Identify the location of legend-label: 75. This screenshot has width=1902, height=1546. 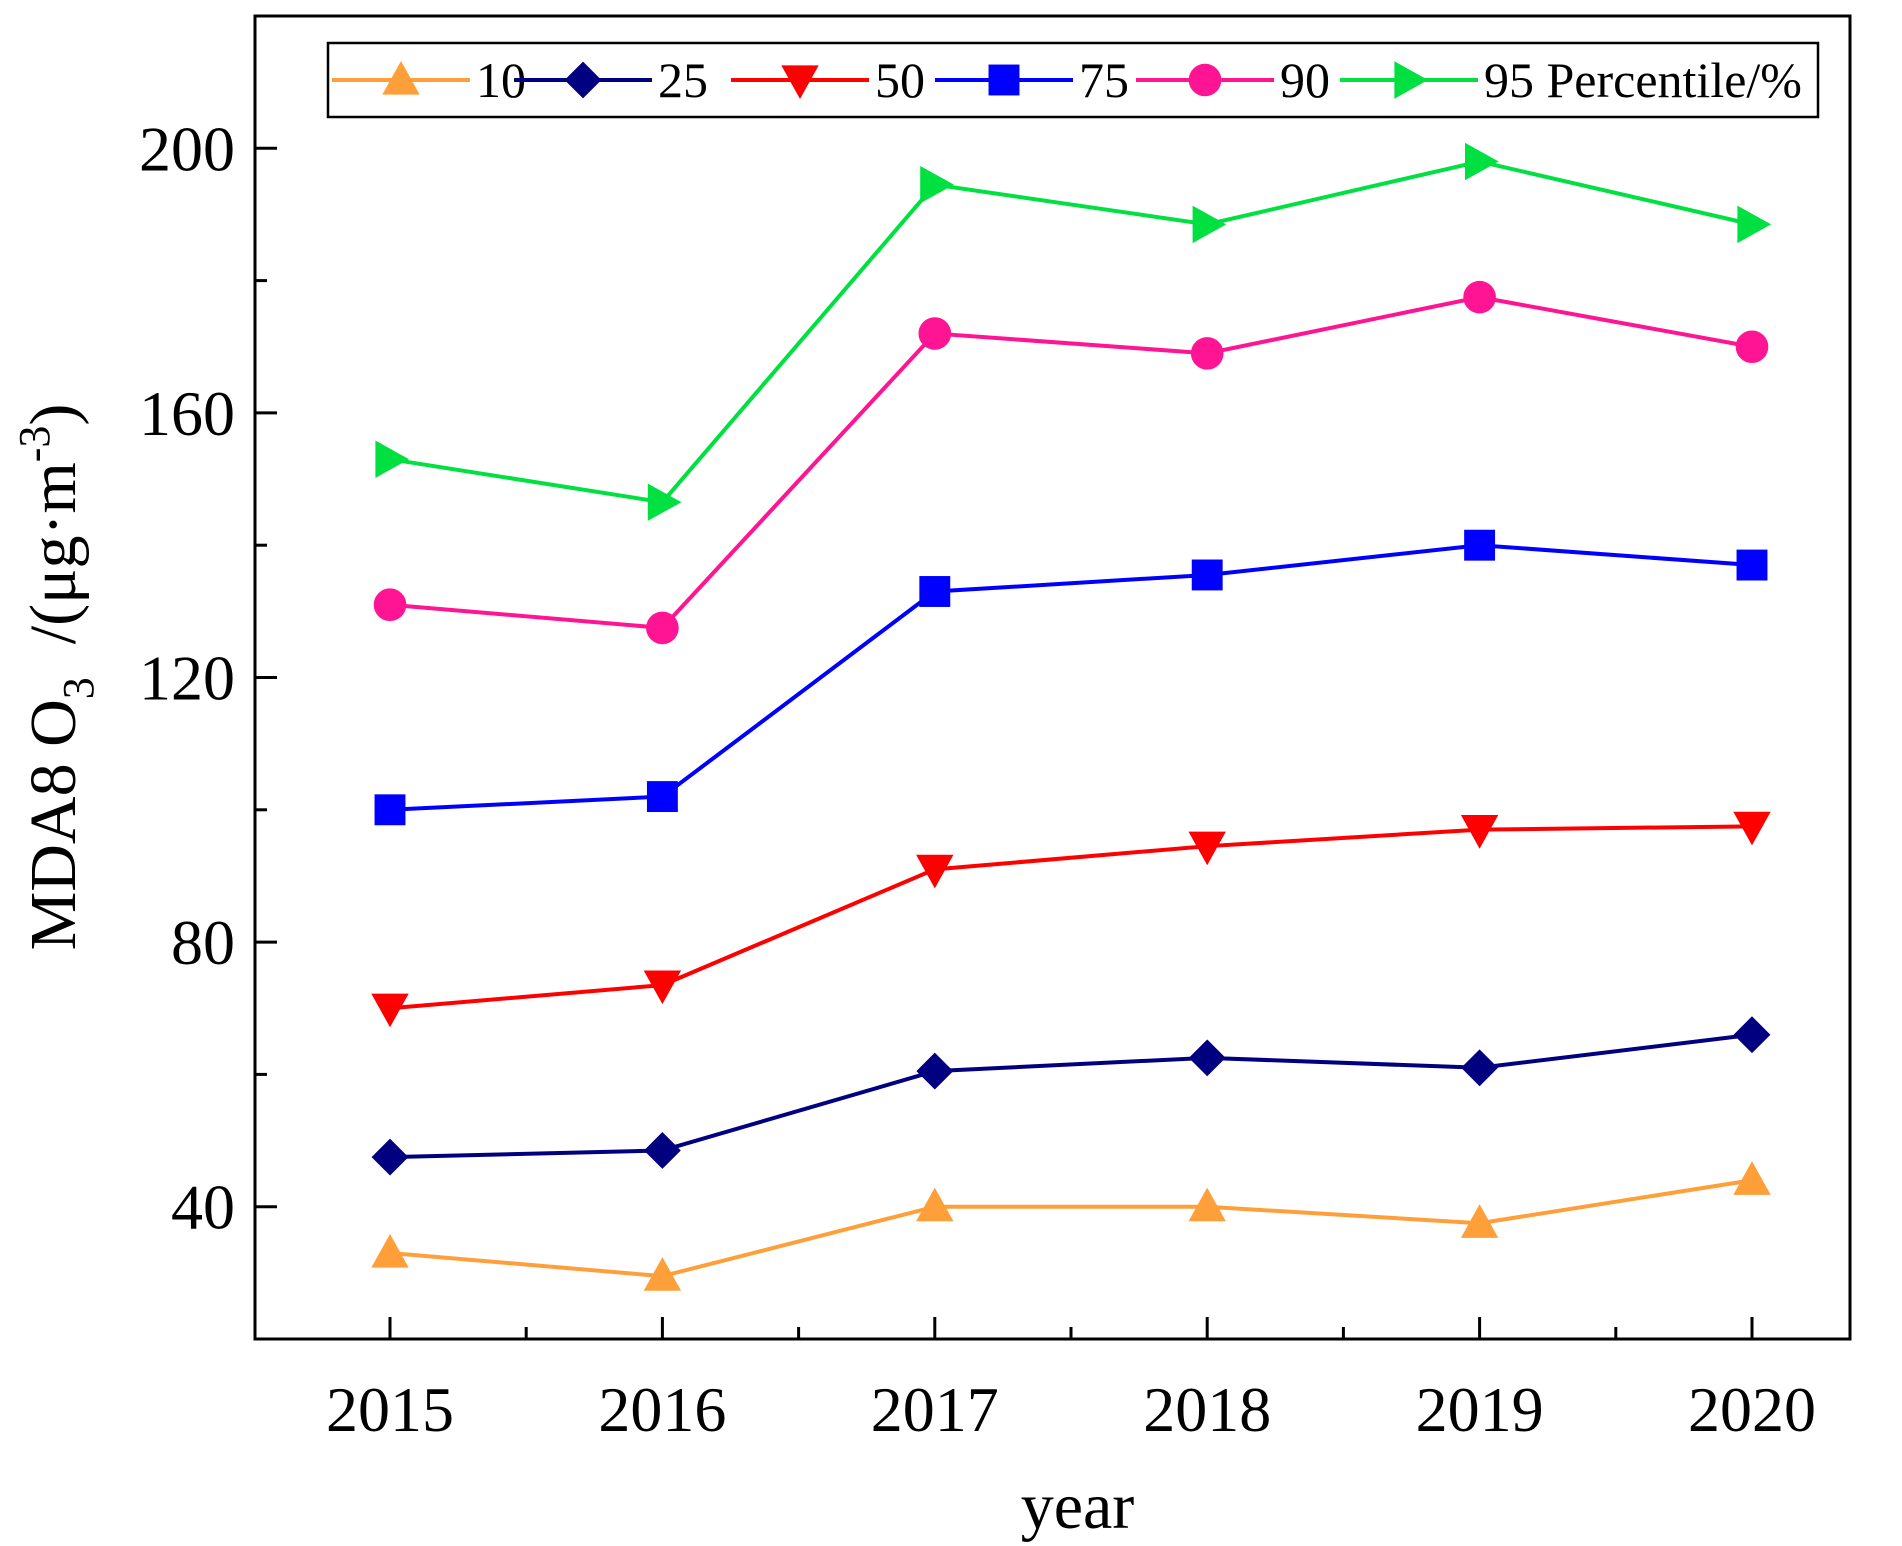
(1104, 80).